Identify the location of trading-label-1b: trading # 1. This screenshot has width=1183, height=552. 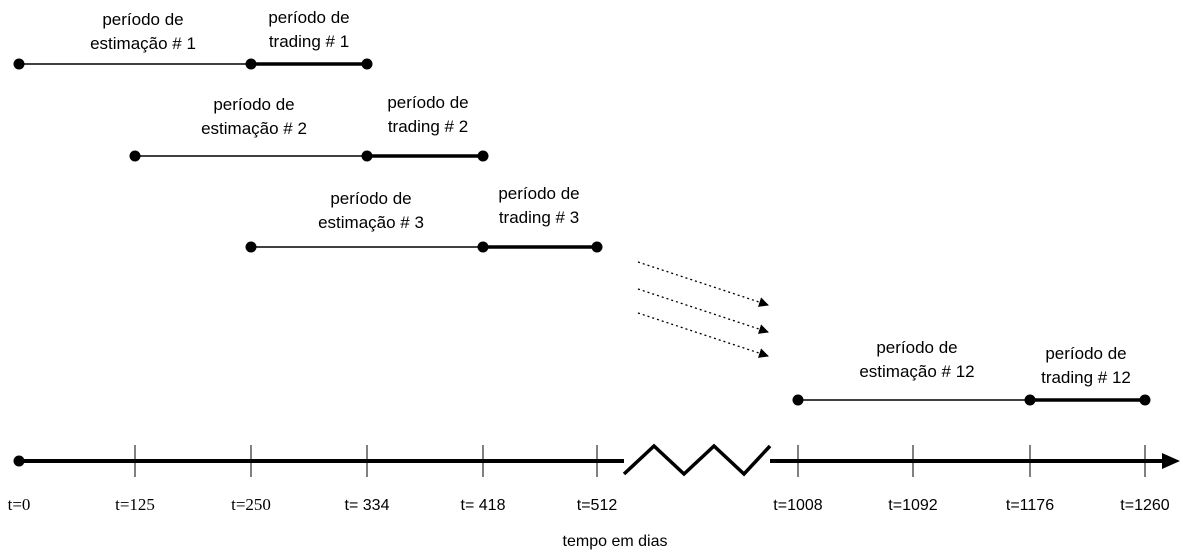
(309, 41).